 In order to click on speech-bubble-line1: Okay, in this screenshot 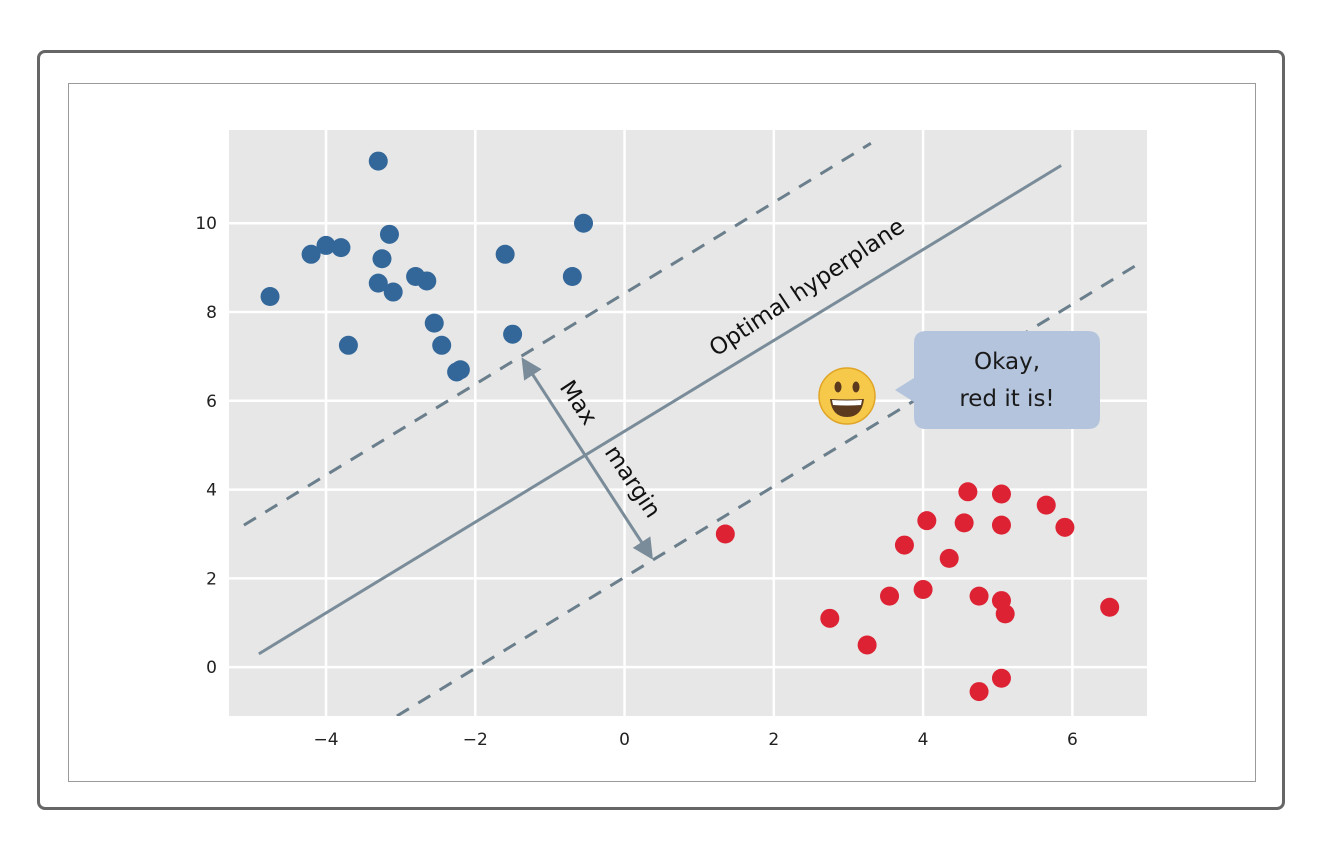, I will do `click(1007, 362)`.